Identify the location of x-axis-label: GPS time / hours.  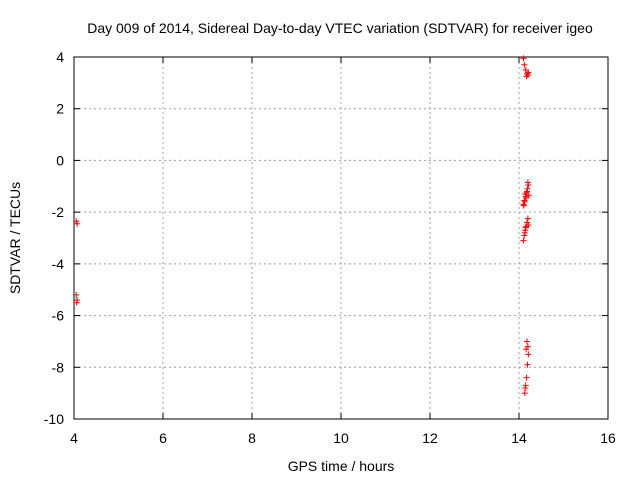
(341, 466).